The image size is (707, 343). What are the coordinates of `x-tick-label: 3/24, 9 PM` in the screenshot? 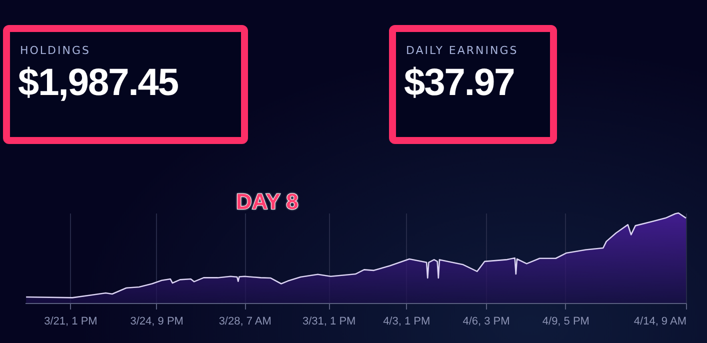 It's located at (157, 322).